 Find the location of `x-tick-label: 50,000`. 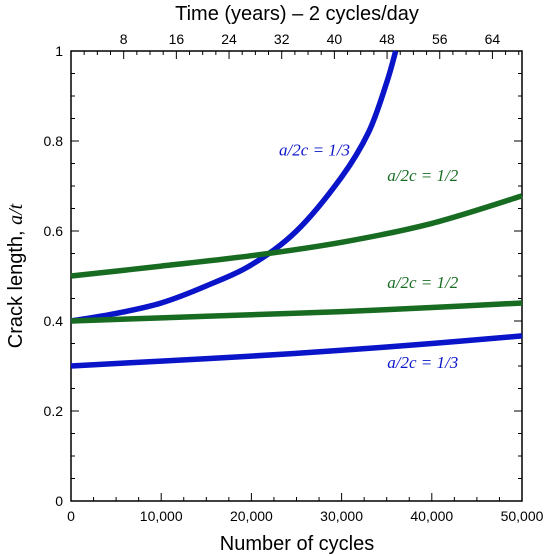

x-tick-label: 50,000 is located at coordinates (522, 516).